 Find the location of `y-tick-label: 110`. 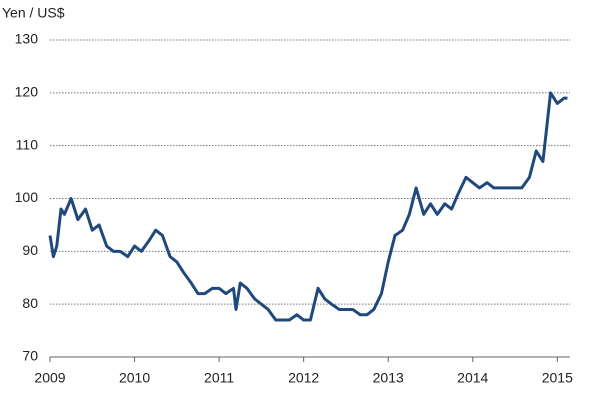

y-tick-label: 110 is located at coordinates (27, 144).